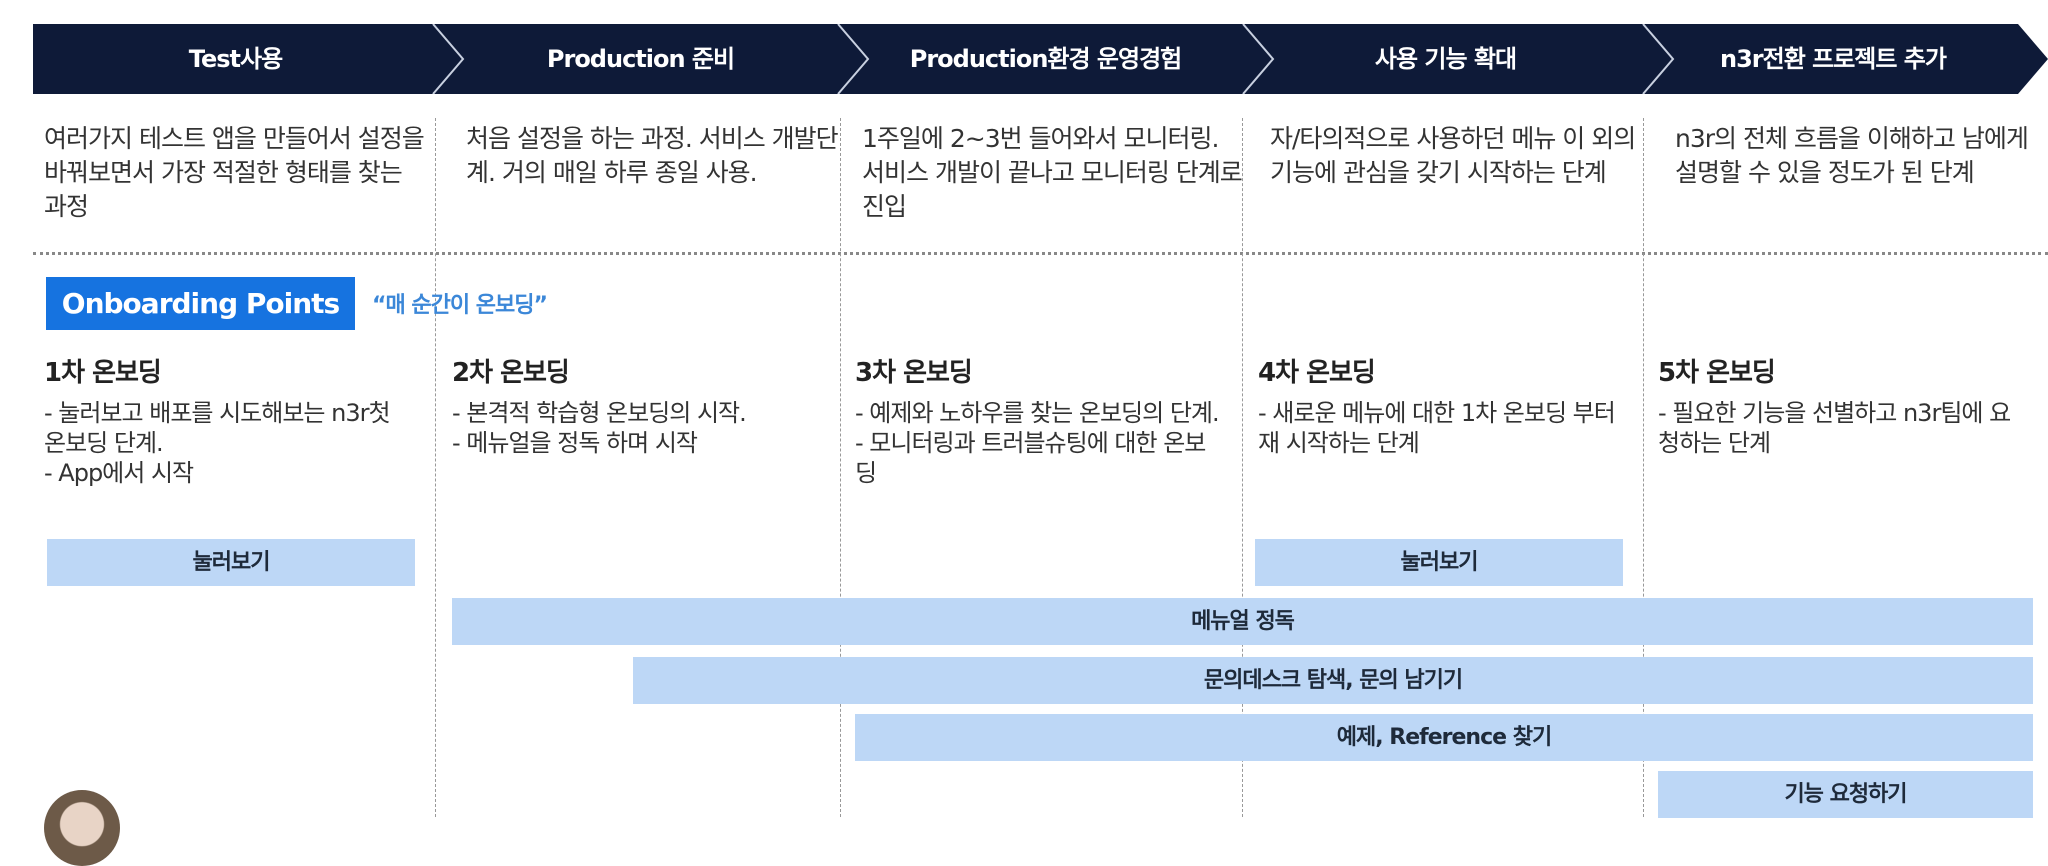 Image resolution: width=2048 pixels, height=866 pixels. Describe the element at coordinates (1833, 59) in the screenshot. I see `stage-n3r: n3r전환 프로젝트 추가` at that location.